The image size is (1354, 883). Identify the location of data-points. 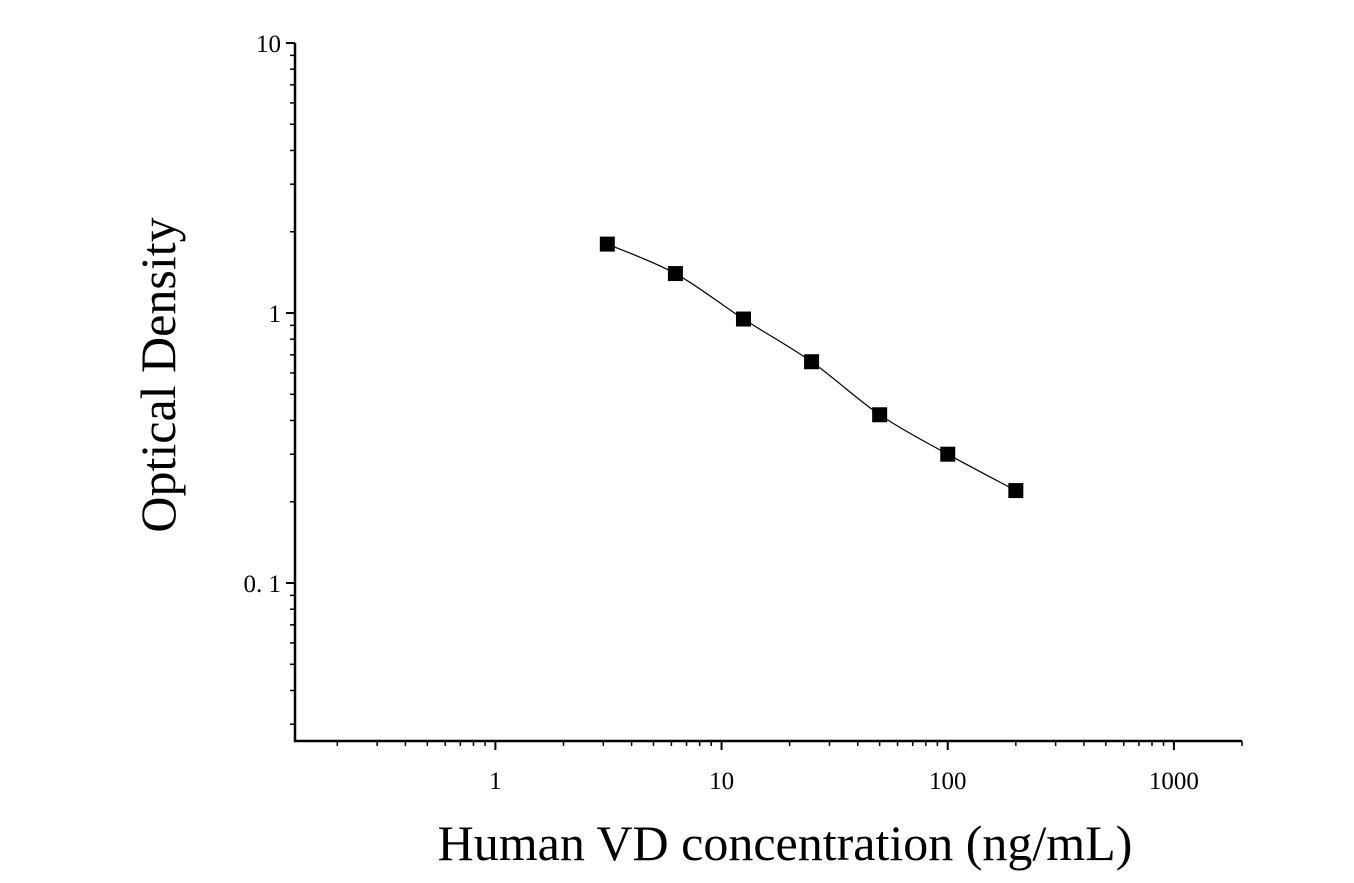
(811, 367).